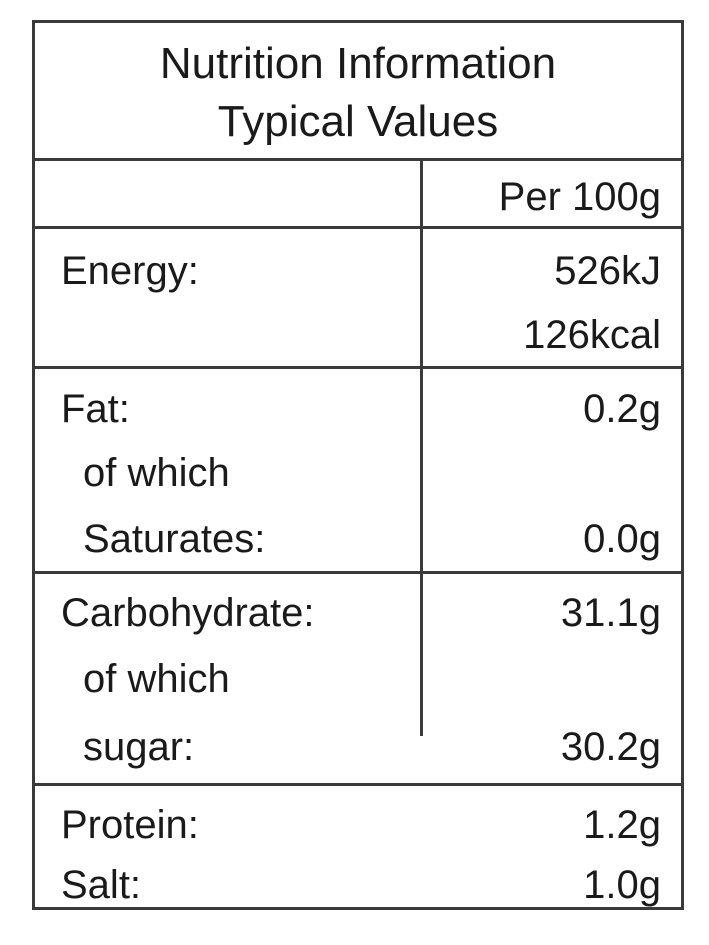  What do you see at coordinates (579, 197) in the screenshot?
I see `column-header-per-100g: Per 100g` at bounding box center [579, 197].